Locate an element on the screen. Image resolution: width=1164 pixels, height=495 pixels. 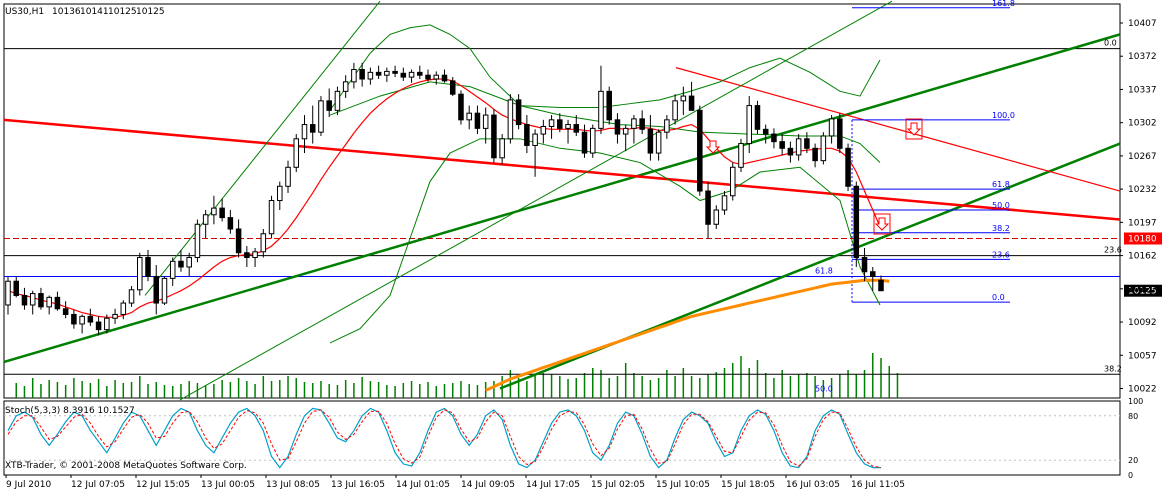
fib-level-label: 23.6 is located at coordinates (1001, 254).